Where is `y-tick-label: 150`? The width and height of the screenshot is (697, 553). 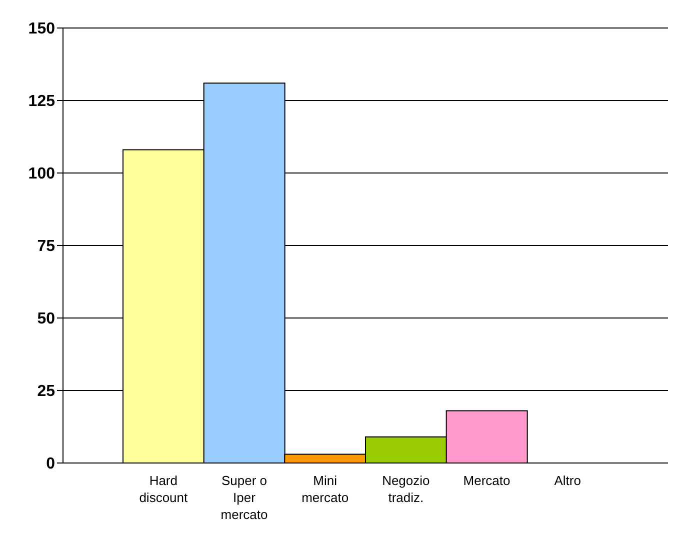
y-tick-label: 150 is located at coordinates (42, 29).